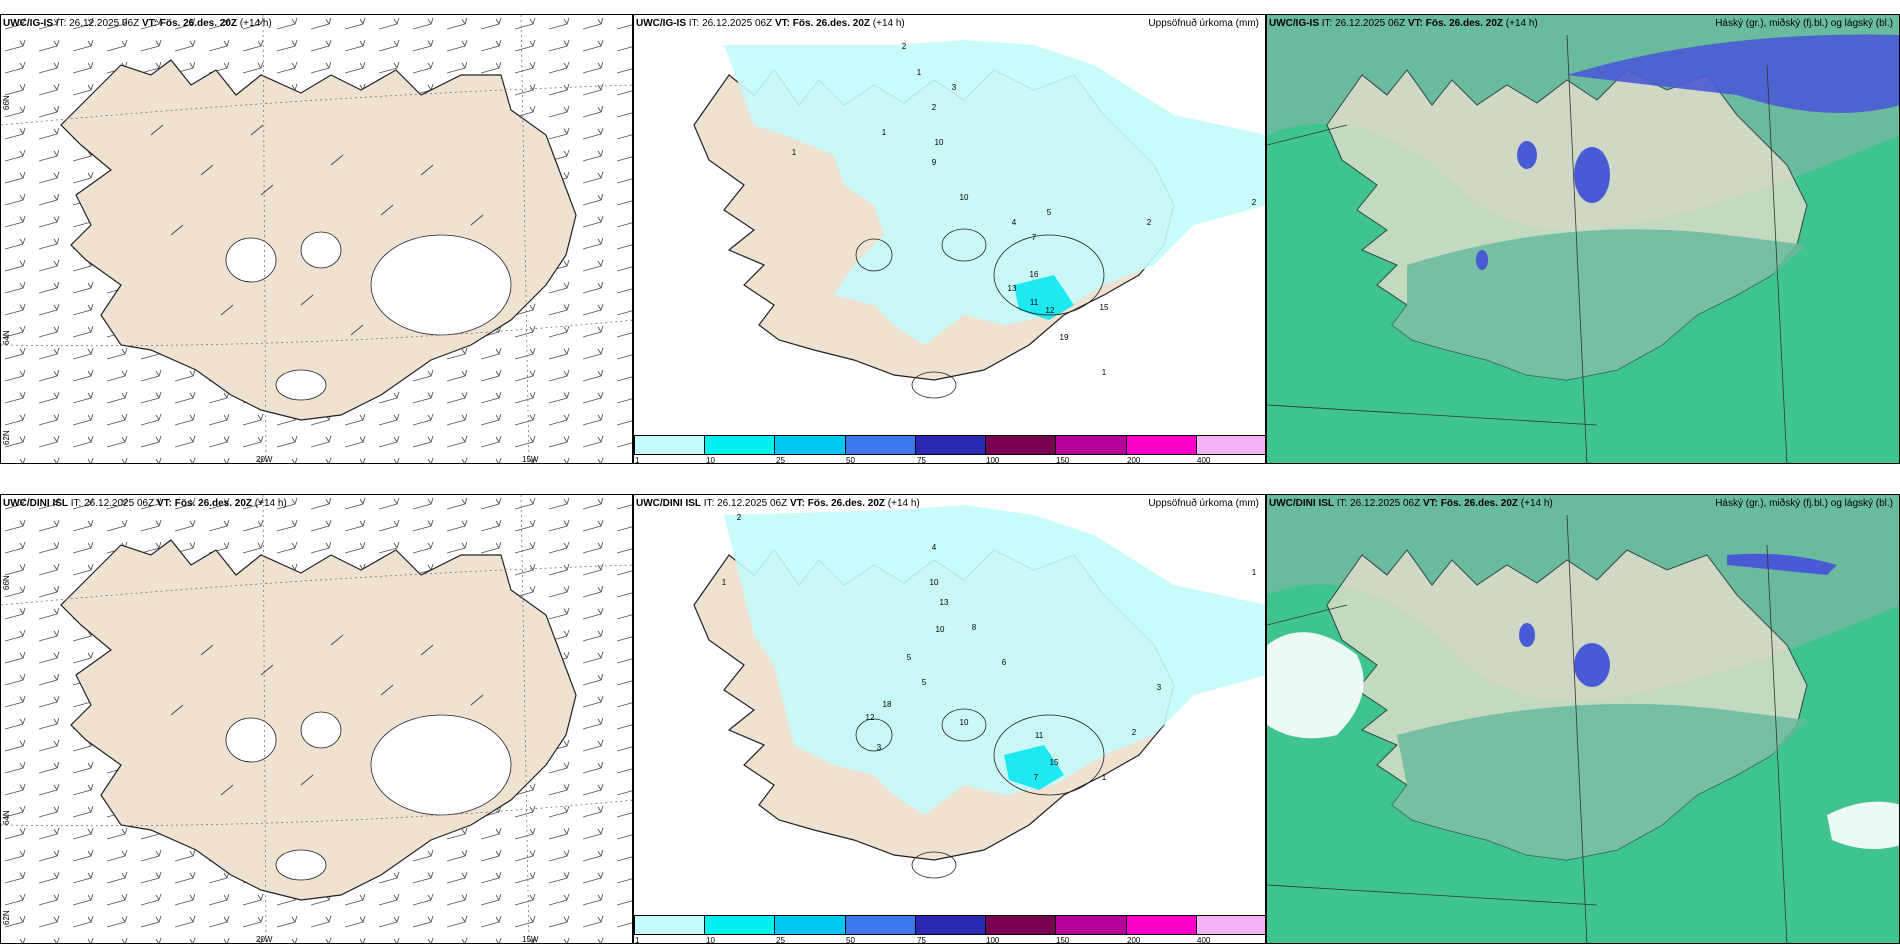  What do you see at coordinates (441, 285) in the screenshot?
I see `glacier-vatnajokull` at bounding box center [441, 285].